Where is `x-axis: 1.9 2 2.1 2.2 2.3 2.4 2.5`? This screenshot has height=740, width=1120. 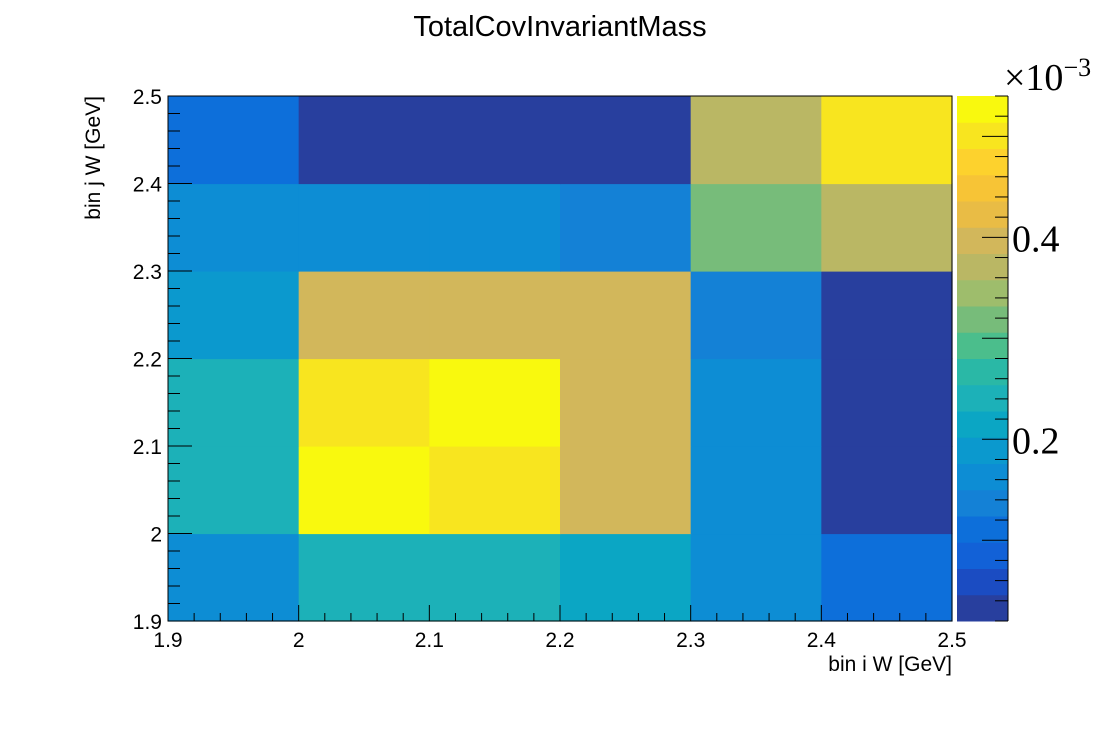
x-axis: 1.9 2 2.1 2.2 2.3 2.4 2.5 is located at coordinates (560, 628).